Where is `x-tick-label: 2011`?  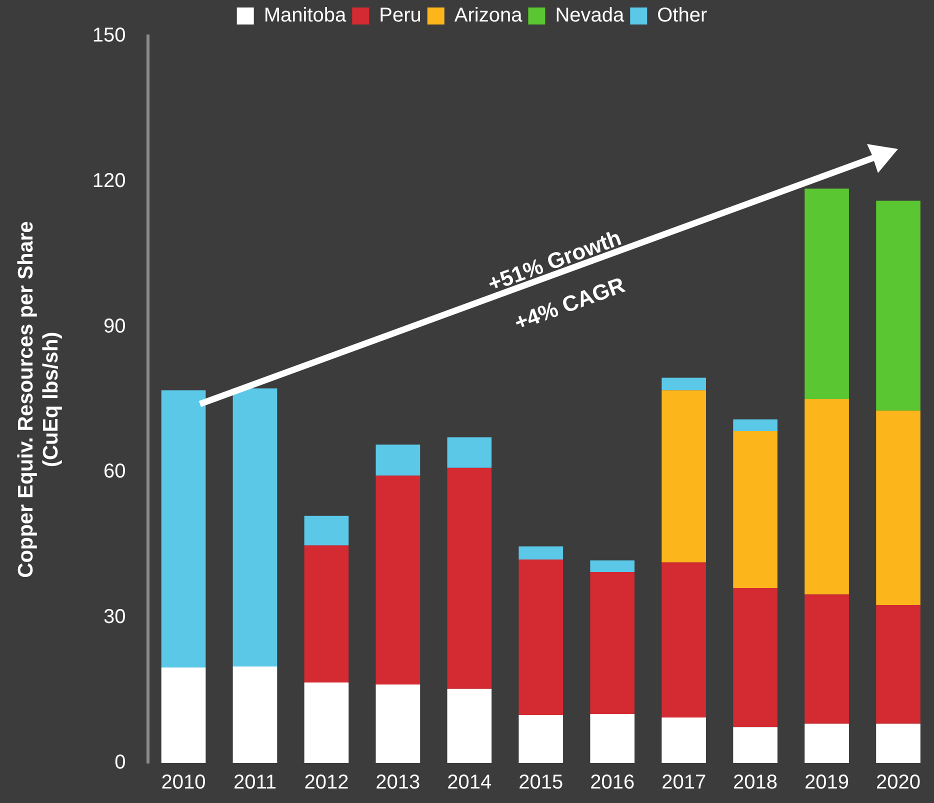
x-tick-label: 2011 is located at coordinates (254, 783).